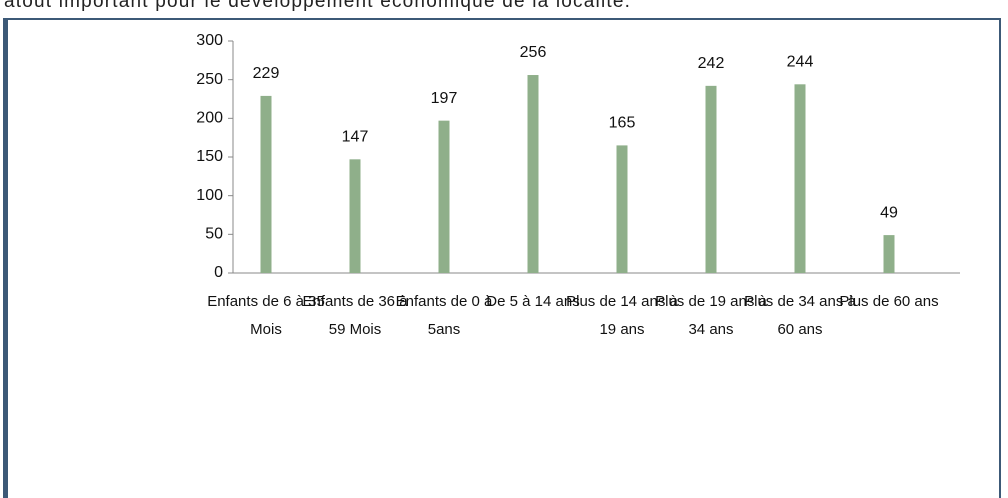 The width and height of the screenshot is (1008, 498). Describe the element at coordinates (622, 315) in the screenshot. I see `x-tick-label: Plus de 14 ans à 19 ans` at that location.